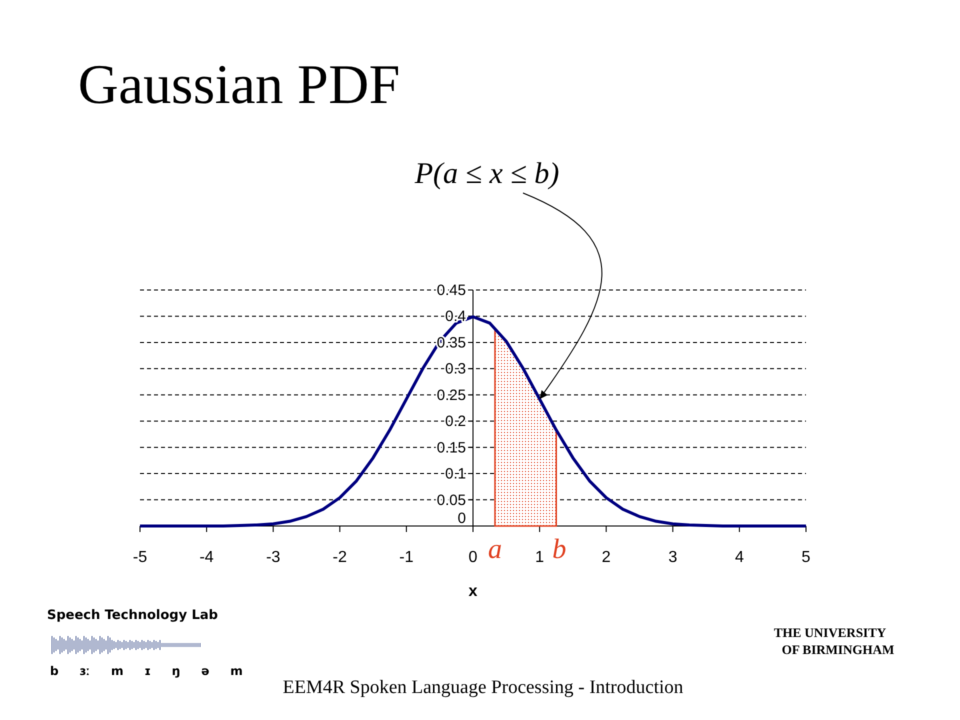  Describe the element at coordinates (273, 557) in the screenshot. I see `x-tick-label: -3` at that location.